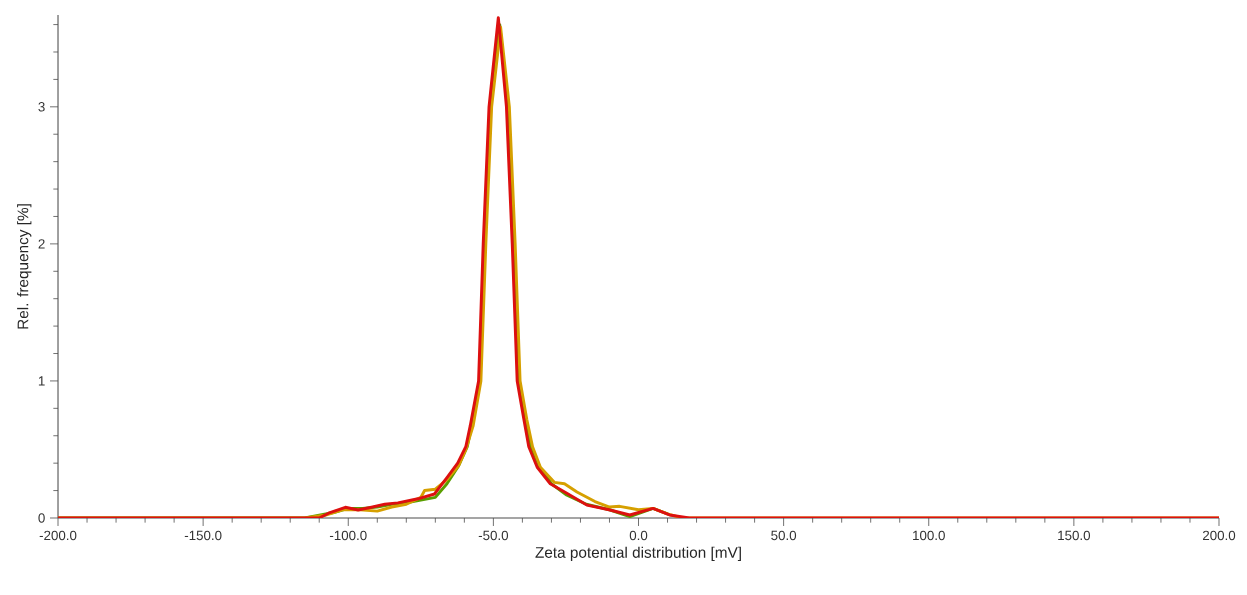 The height and width of the screenshot is (595, 1247). I want to click on x-axis-title: Zeta potential distribution [mV], so click(638, 553).